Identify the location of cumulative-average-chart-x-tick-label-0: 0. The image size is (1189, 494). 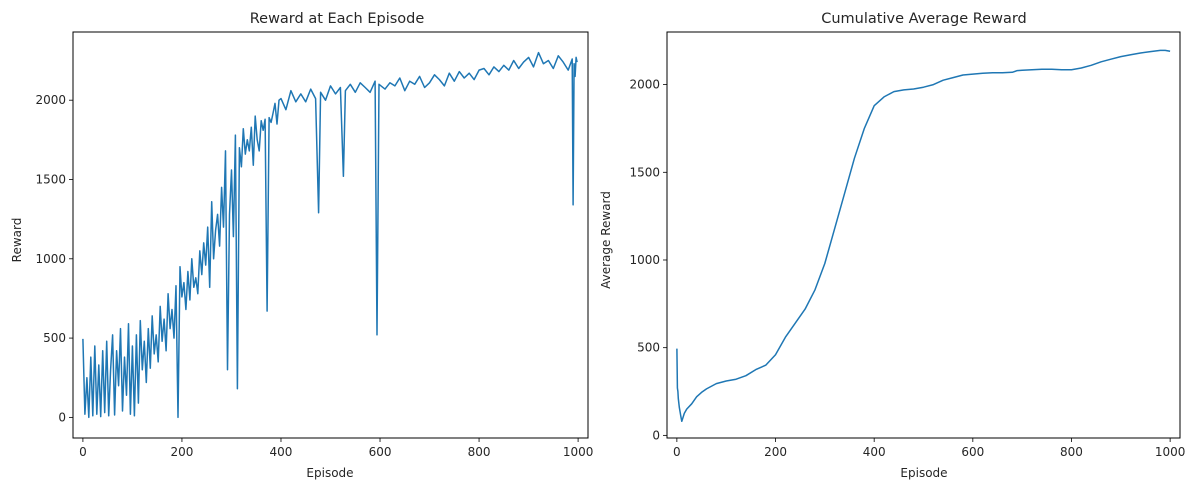
(677, 452).